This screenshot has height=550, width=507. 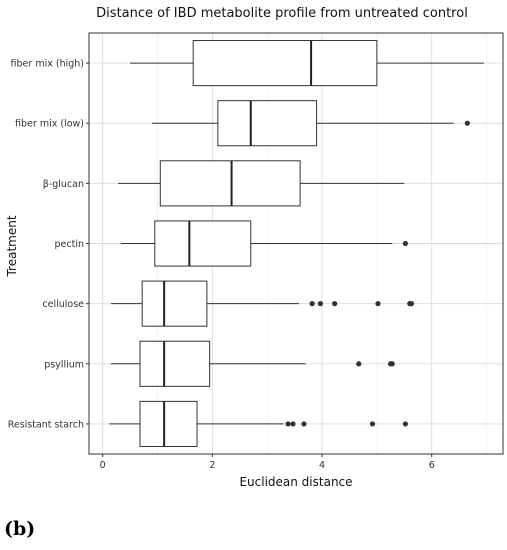 What do you see at coordinates (267, 462) in the screenshot?
I see `x-axis-ticks: 0 2 4 6` at bounding box center [267, 462].